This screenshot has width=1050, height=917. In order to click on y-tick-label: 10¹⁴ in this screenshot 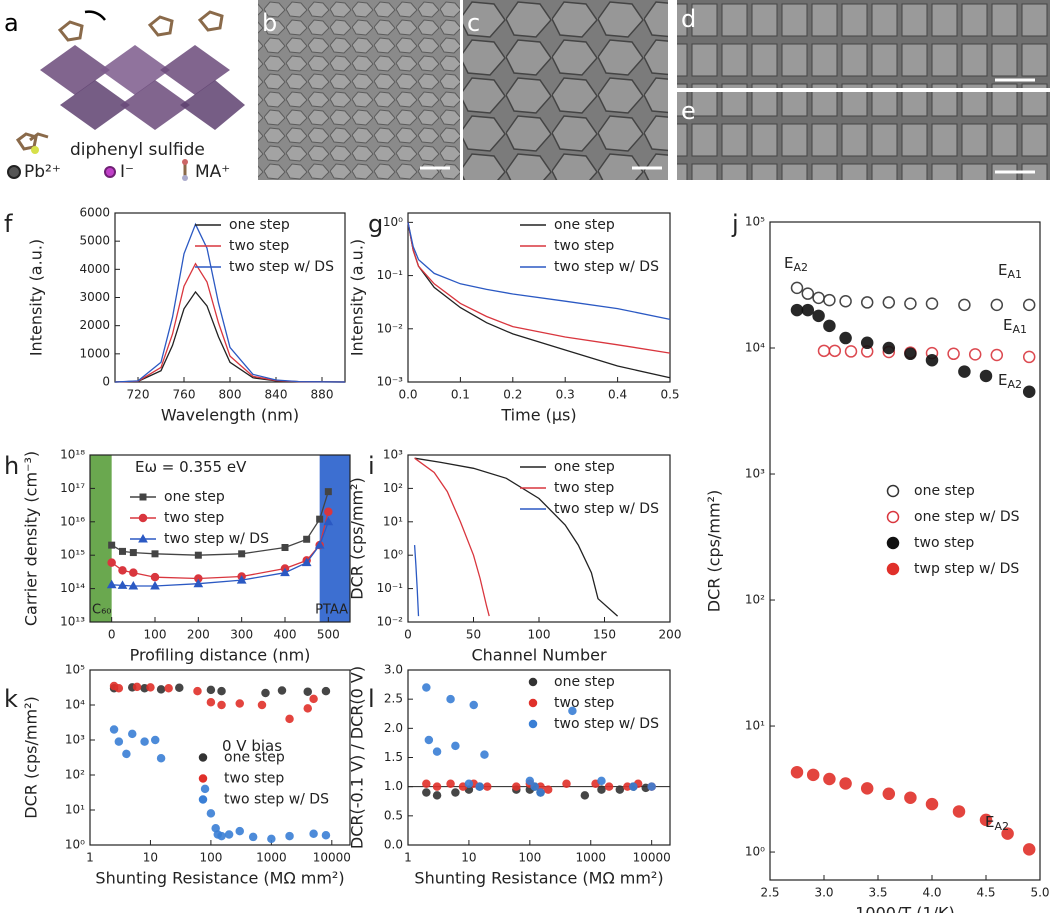, I will do `click(72, 588)`.